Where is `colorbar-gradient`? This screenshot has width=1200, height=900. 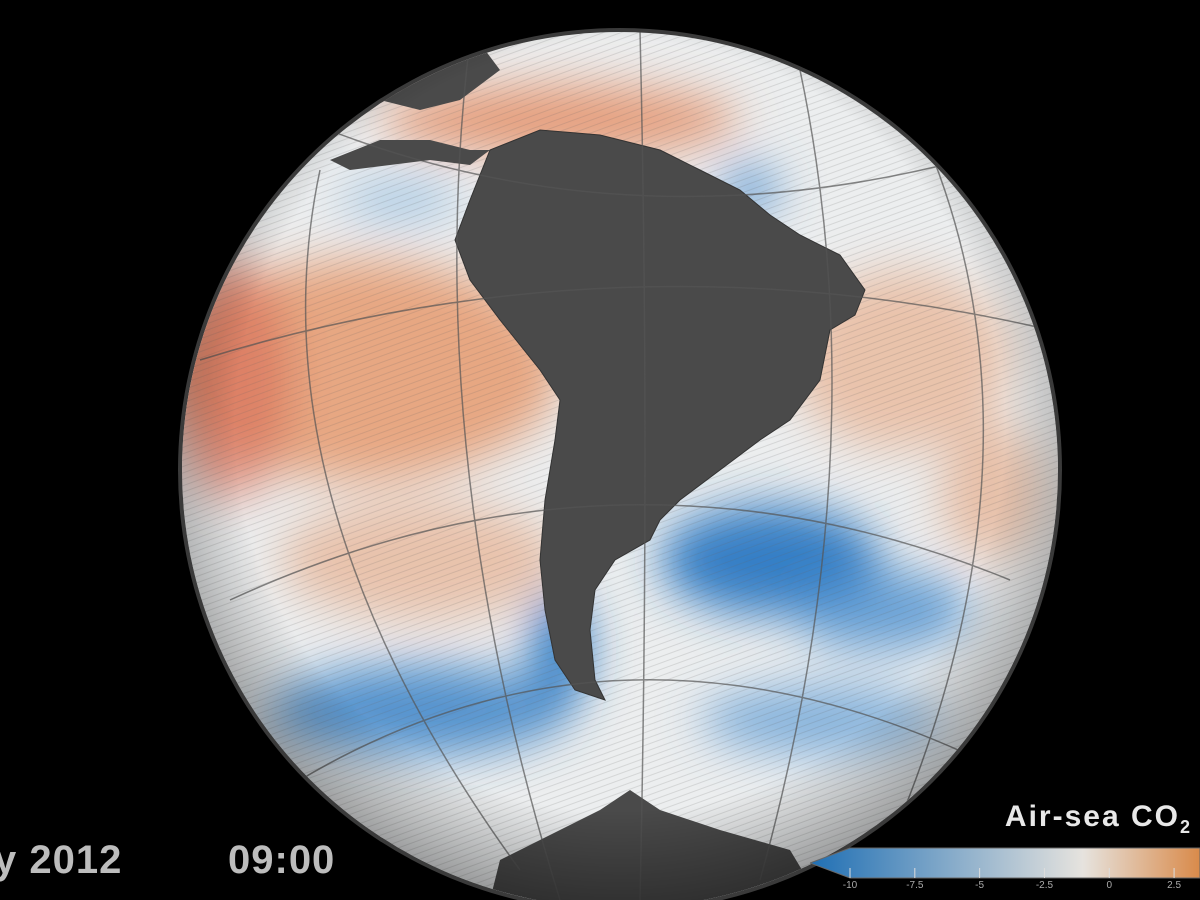
colorbar-gradient is located at coordinates (1005, 863).